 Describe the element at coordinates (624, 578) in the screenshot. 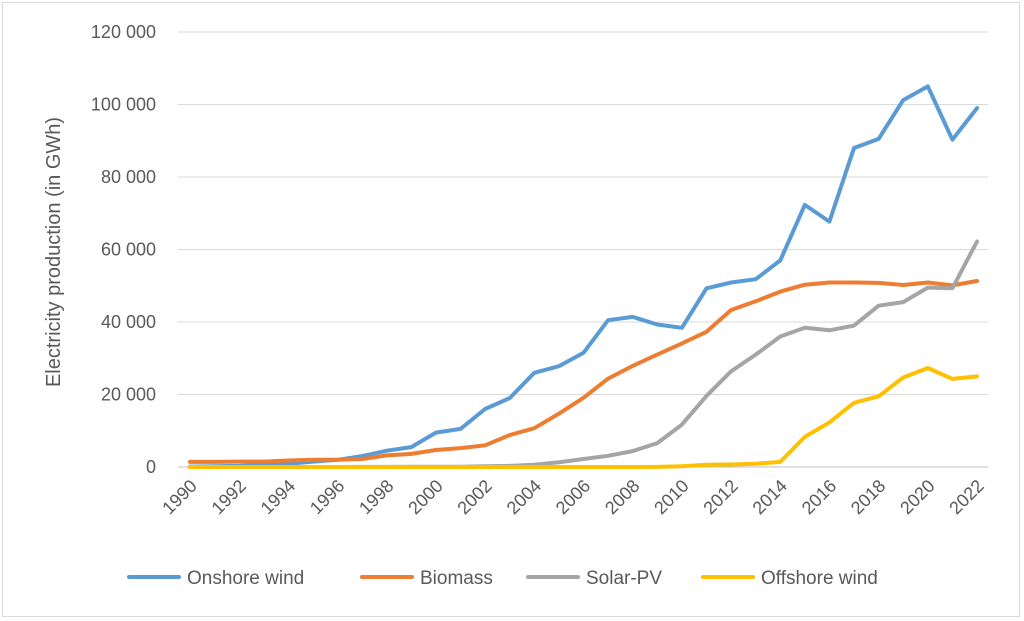

I see `legend-label-solar-pv: Solar-PV` at that location.